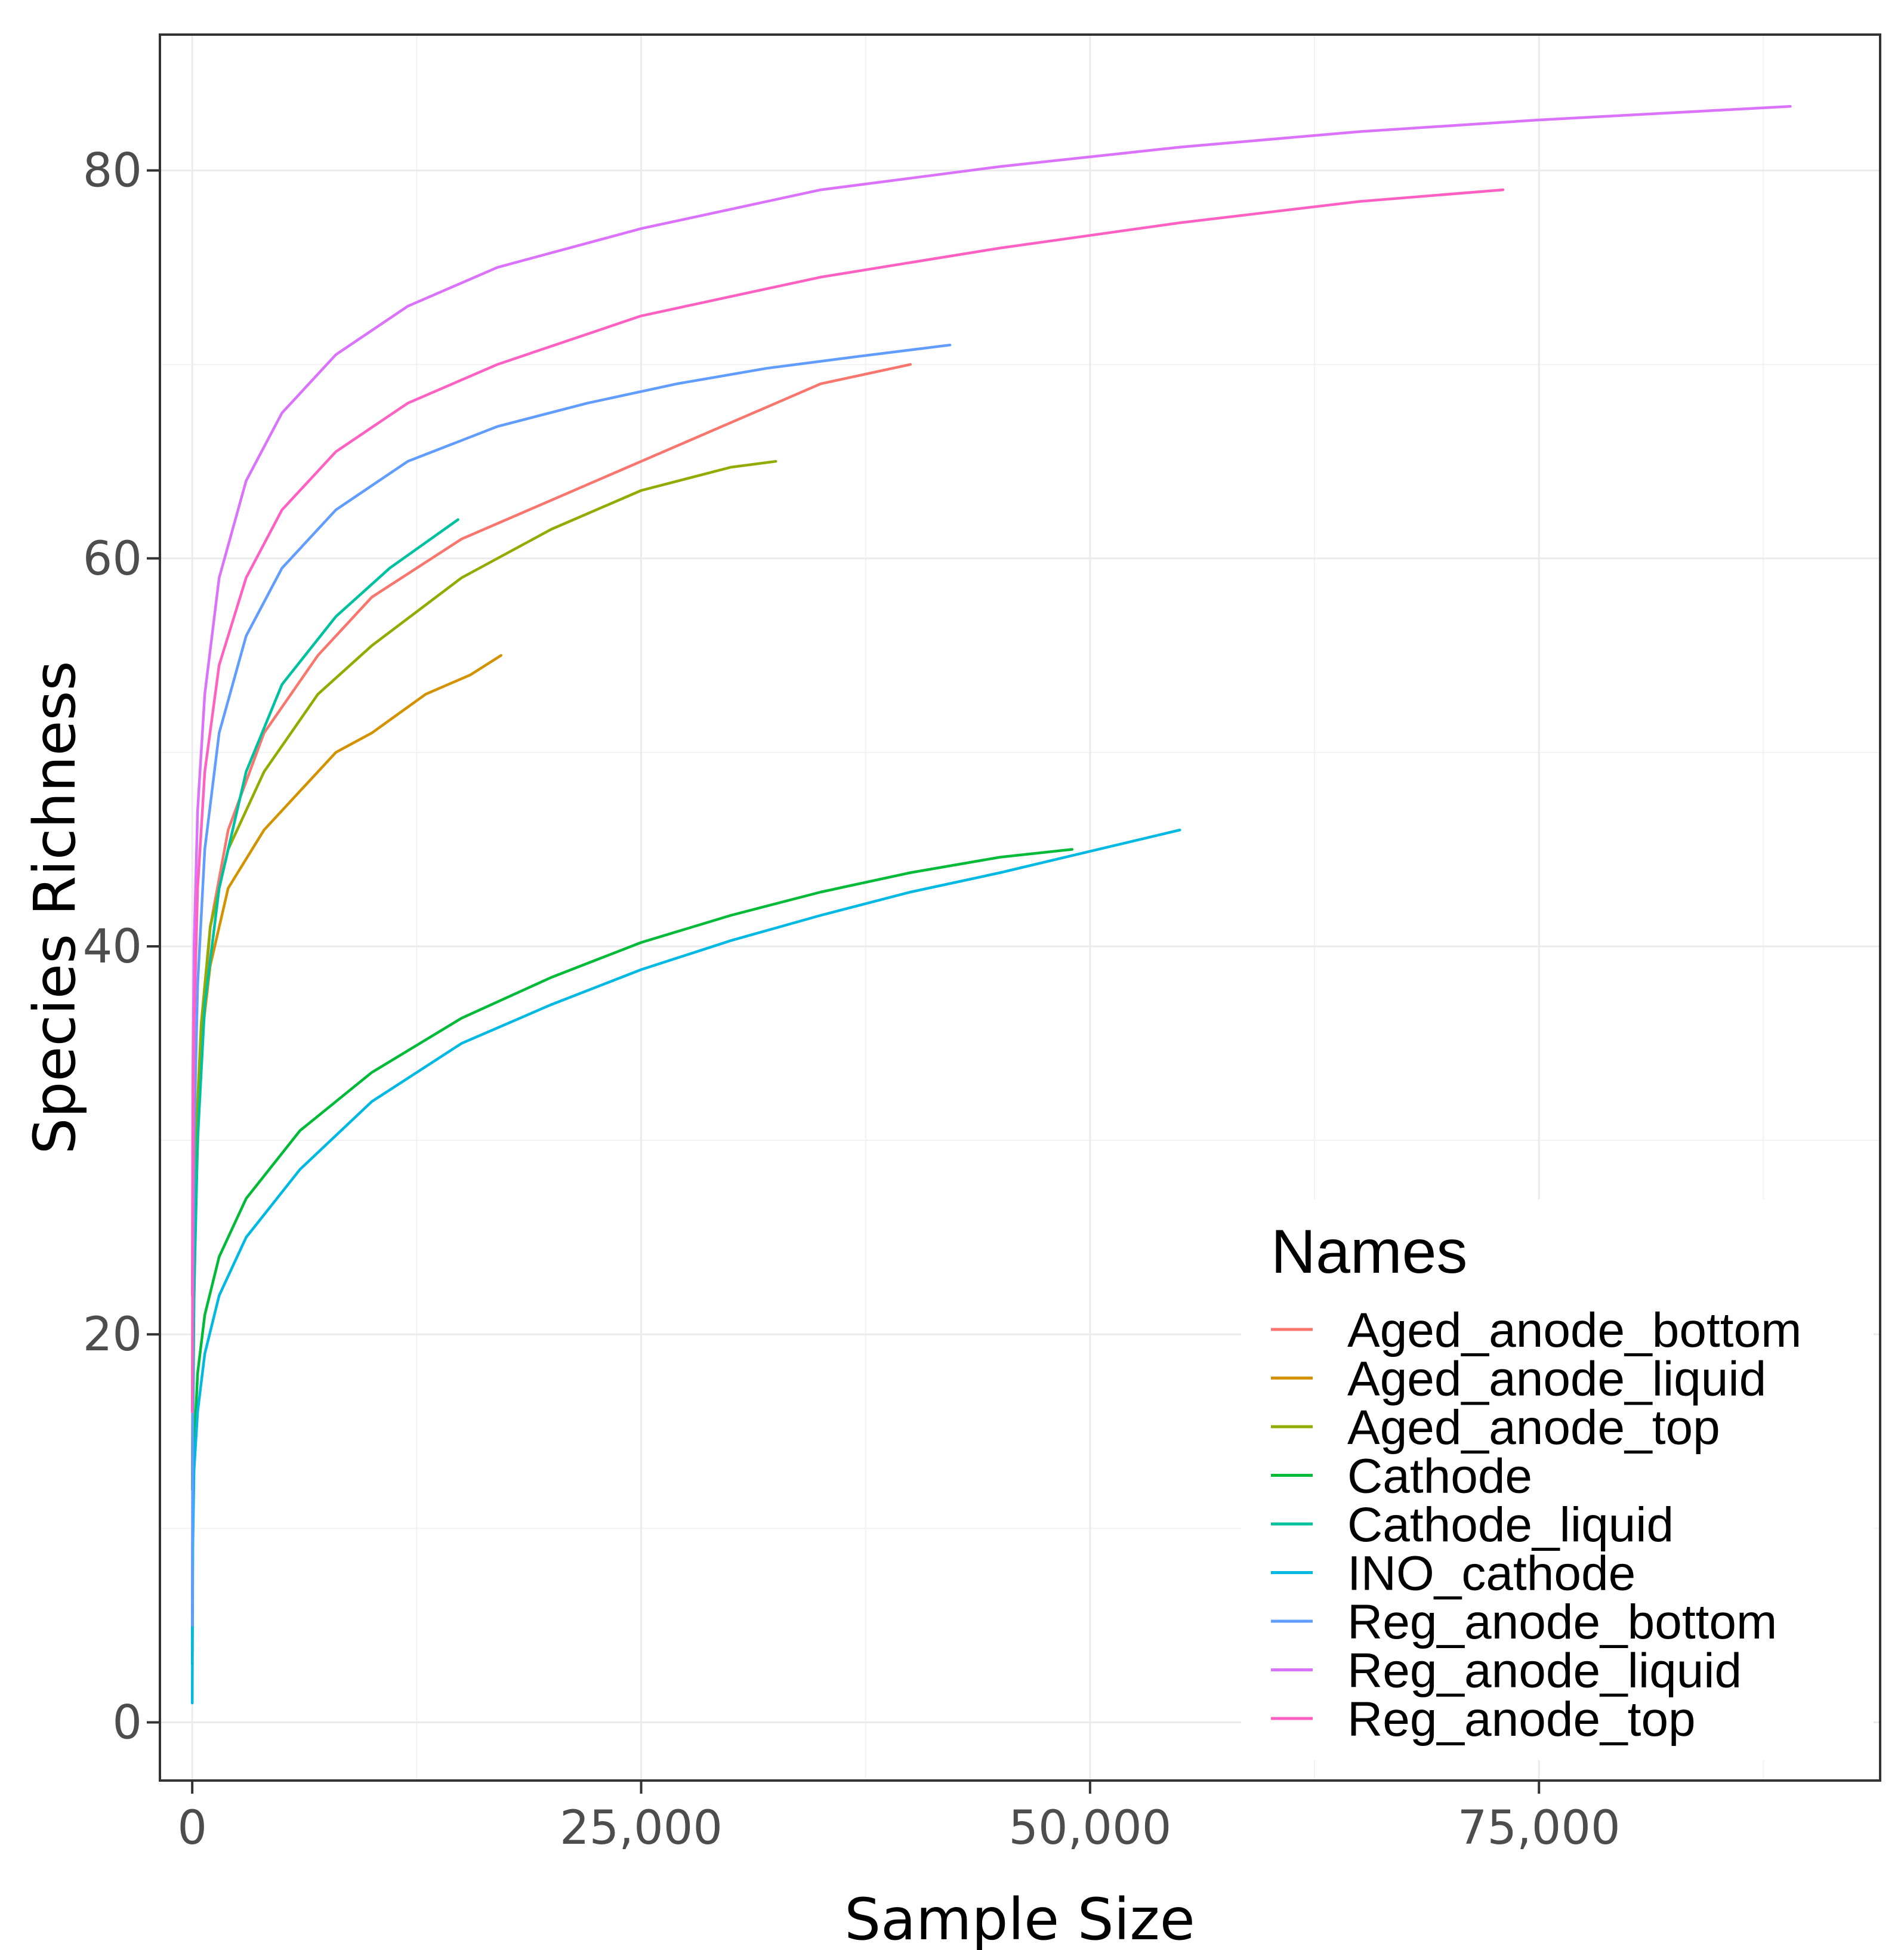 This screenshot has width=1904, height=1950. I want to click on y-tick-label: 80, so click(112, 171).